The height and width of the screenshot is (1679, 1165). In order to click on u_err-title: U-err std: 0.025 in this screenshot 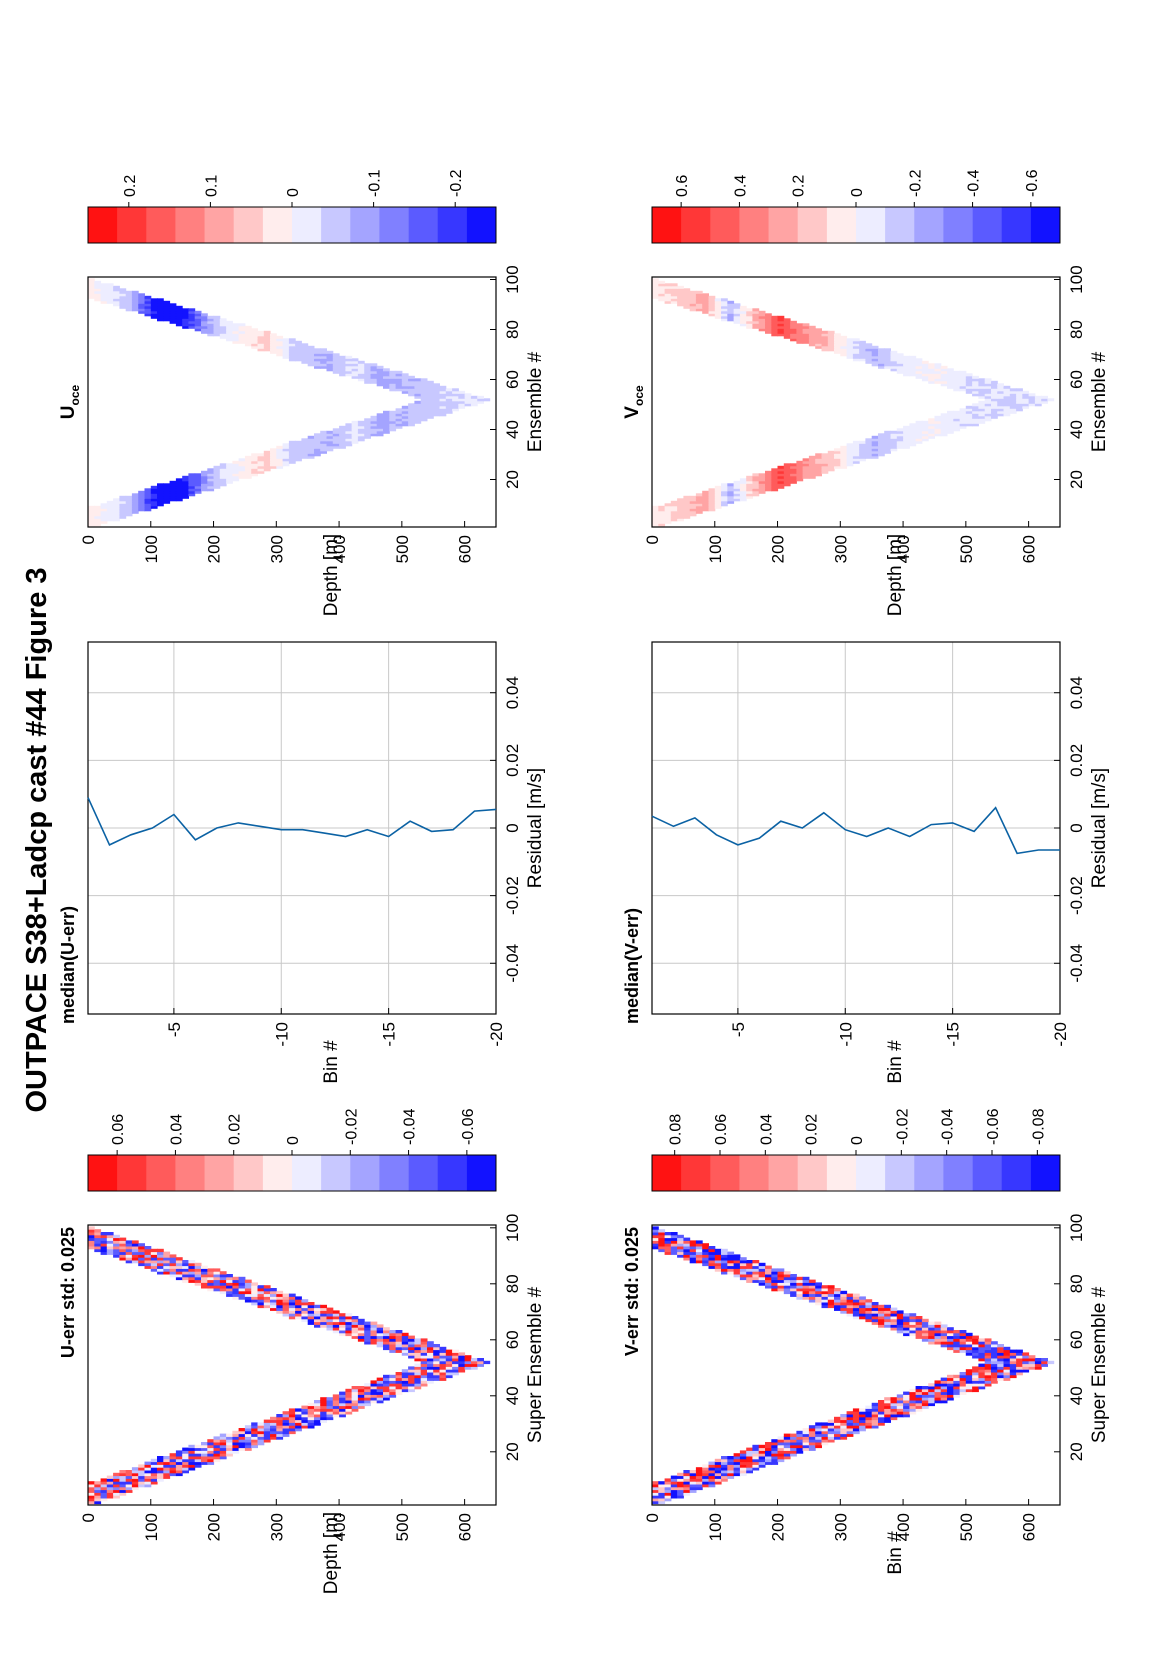, I will do `click(68, 1292)`.